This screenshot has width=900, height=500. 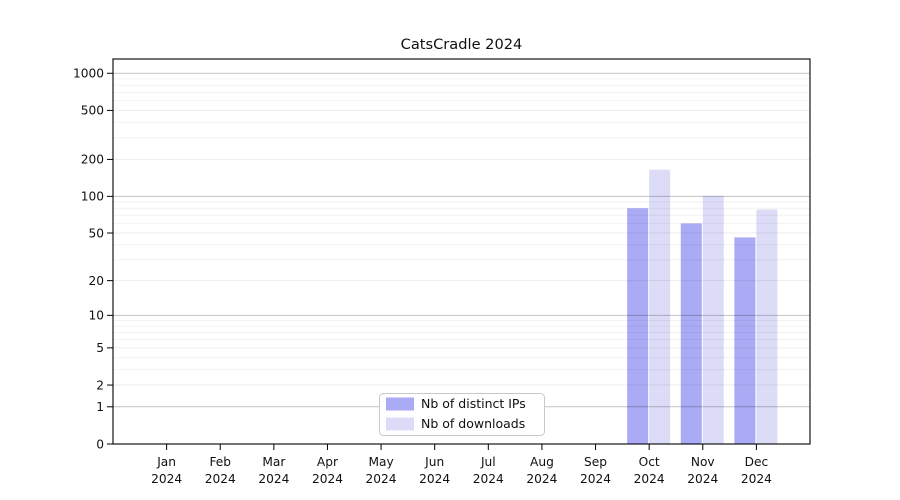 I want to click on x-tick-month: Feb, so click(x=220, y=462).